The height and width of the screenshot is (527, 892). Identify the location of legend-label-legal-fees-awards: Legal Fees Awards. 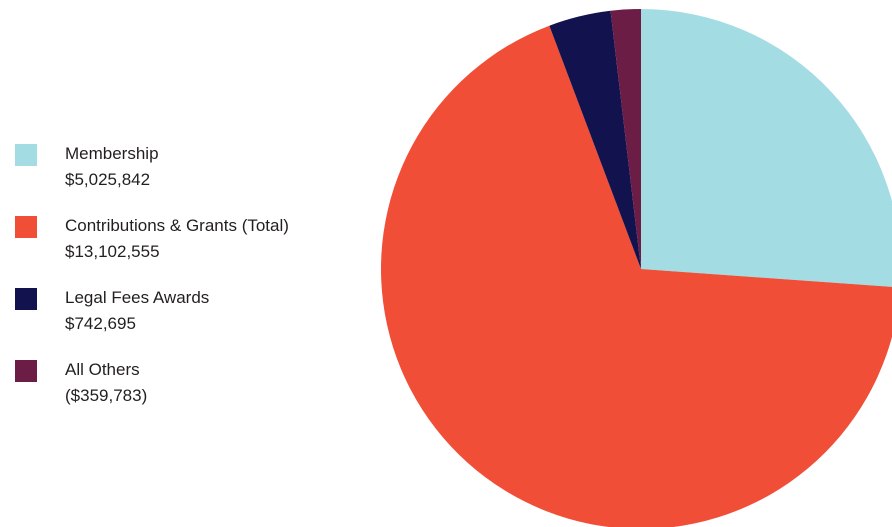
(137, 297).